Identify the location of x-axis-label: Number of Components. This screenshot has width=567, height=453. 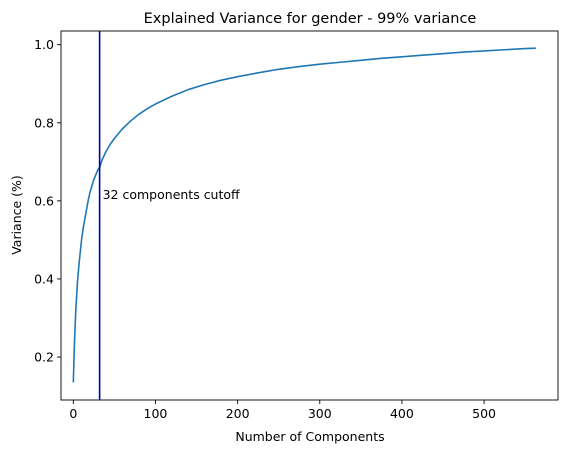
(309, 436).